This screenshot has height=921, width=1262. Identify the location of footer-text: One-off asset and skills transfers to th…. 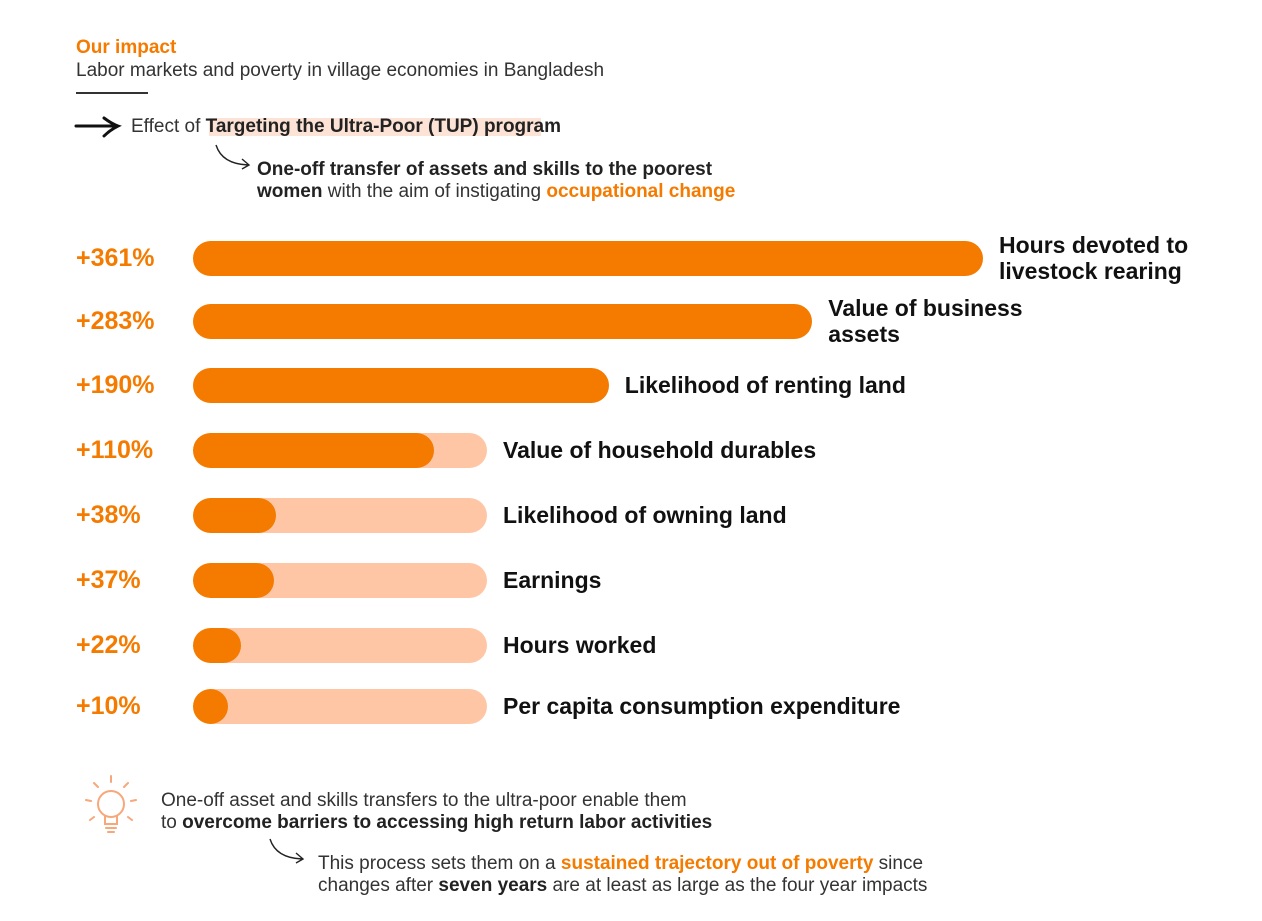
(436, 812).